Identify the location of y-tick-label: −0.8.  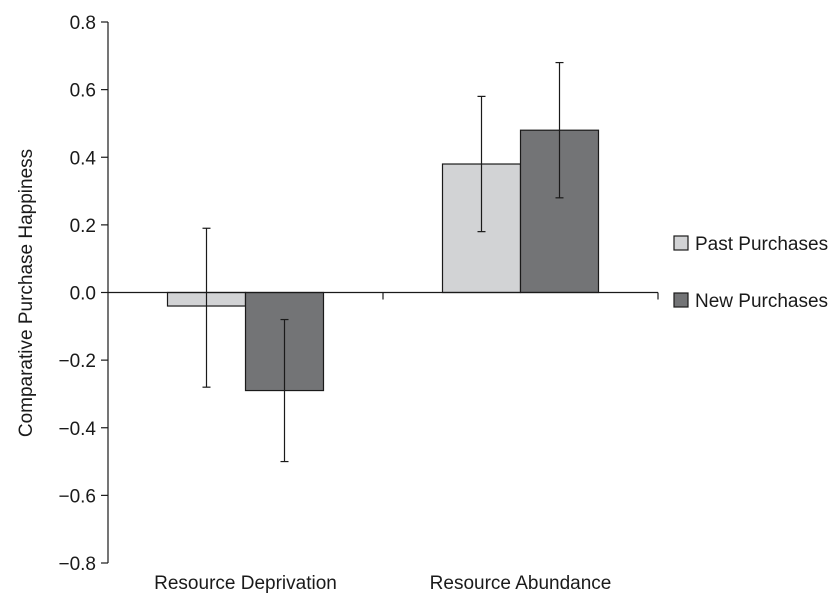
(77, 564).